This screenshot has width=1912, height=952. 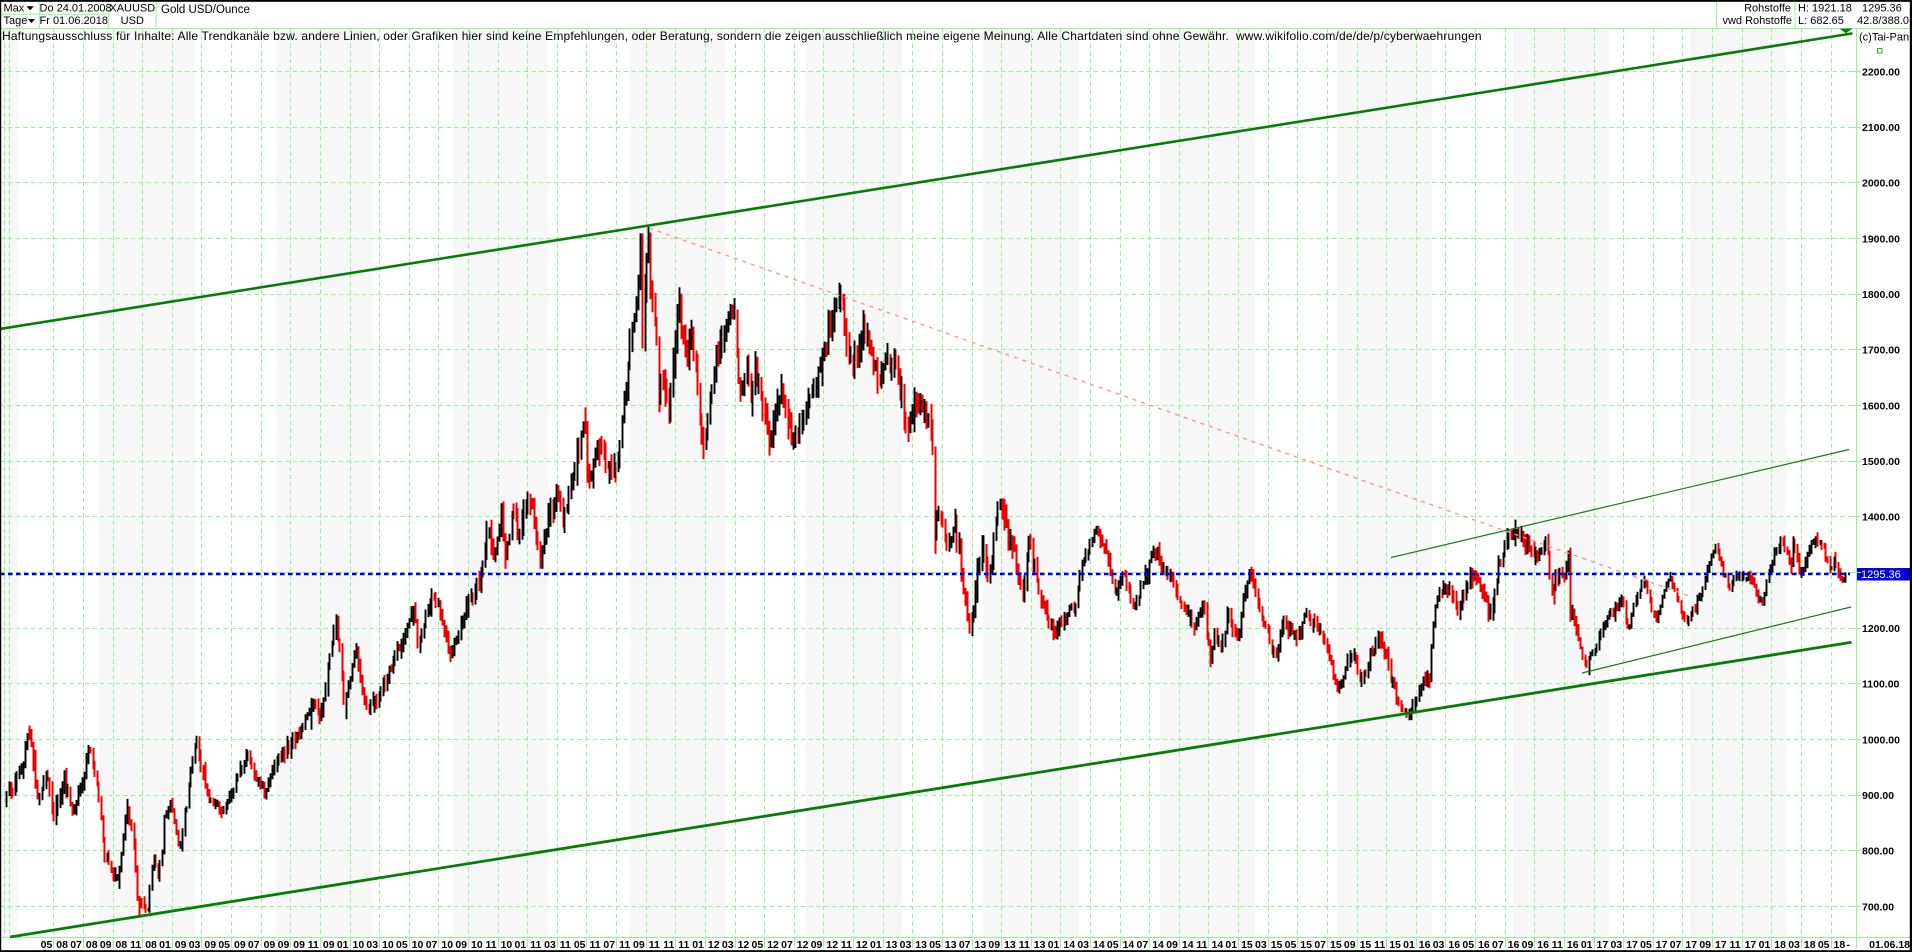 I want to click on svg-text: 800.00, so click(x=1878, y=852).